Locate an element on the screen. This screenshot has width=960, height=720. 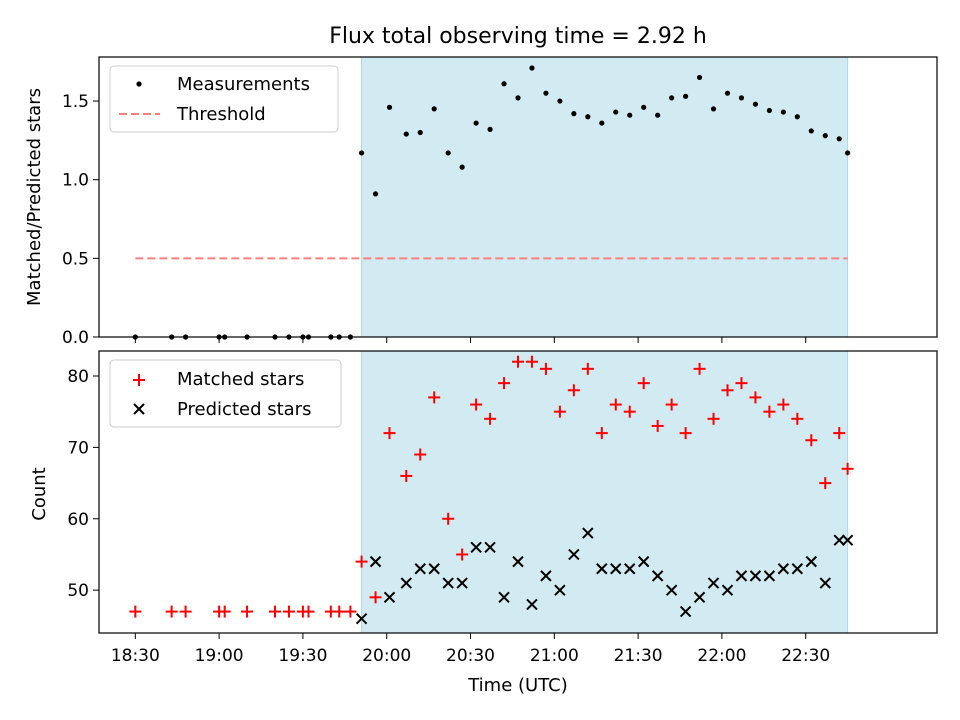
predicted-stars-legend-marker is located at coordinates (139, 409).